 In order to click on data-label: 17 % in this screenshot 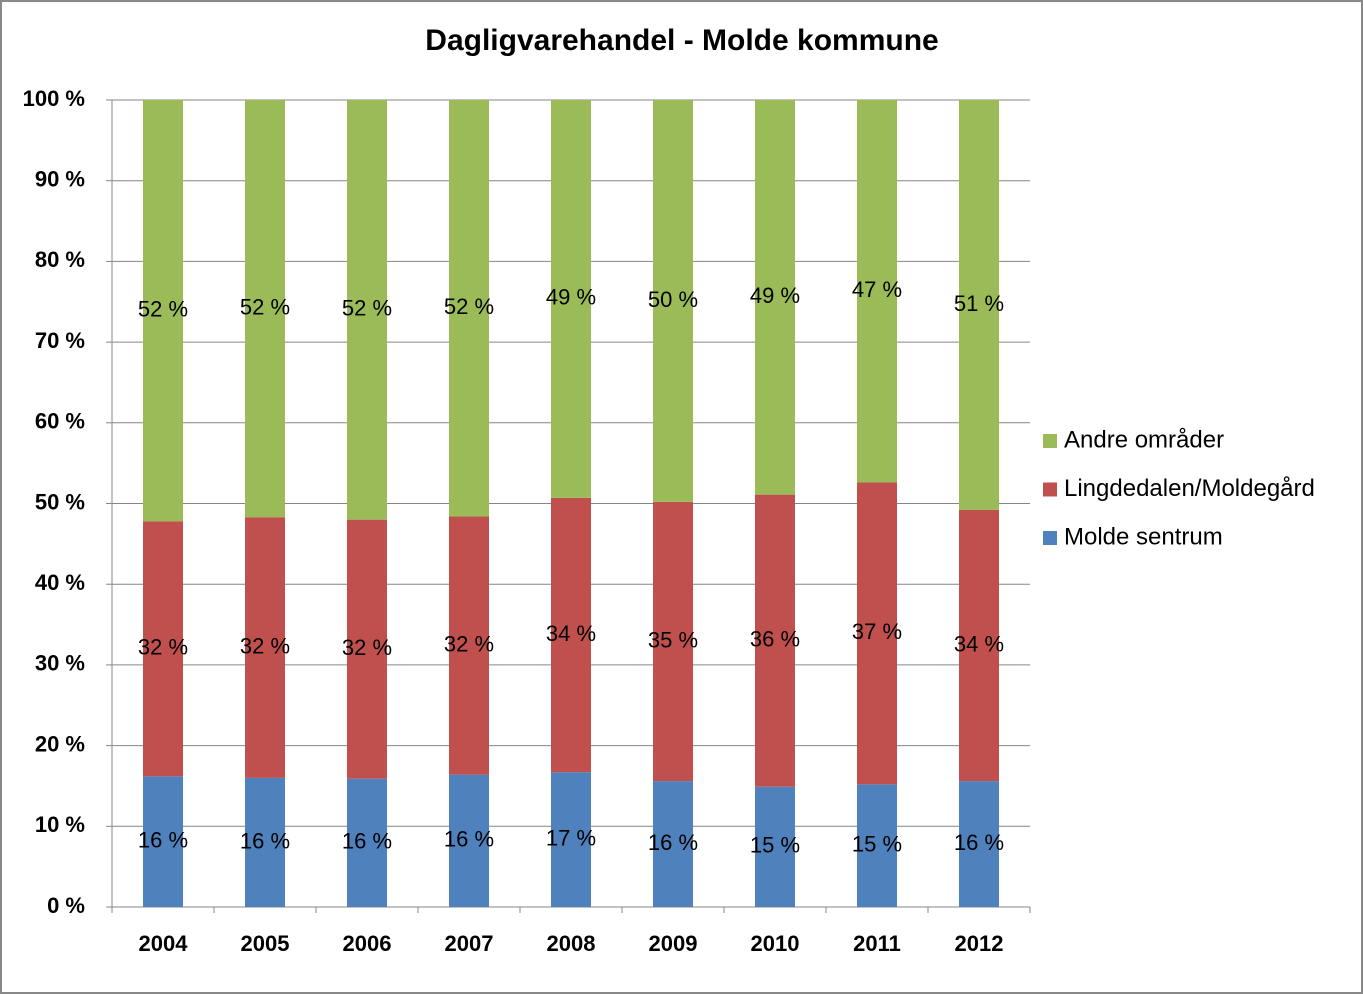, I will do `click(571, 837)`.